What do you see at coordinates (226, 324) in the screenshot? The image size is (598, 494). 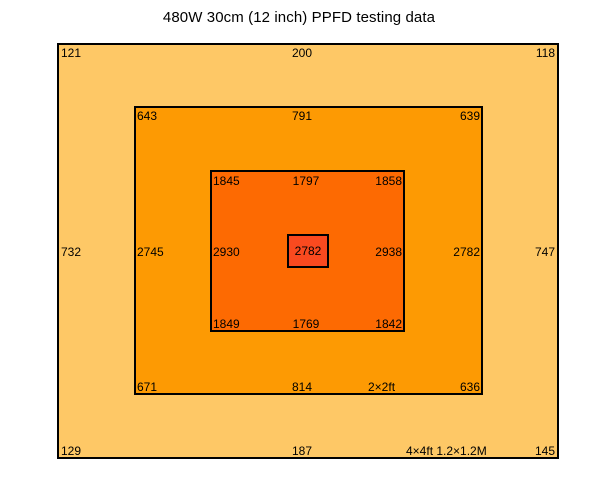 I see `inner-bottom-left-value: 1849` at bounding box center [226, 324].